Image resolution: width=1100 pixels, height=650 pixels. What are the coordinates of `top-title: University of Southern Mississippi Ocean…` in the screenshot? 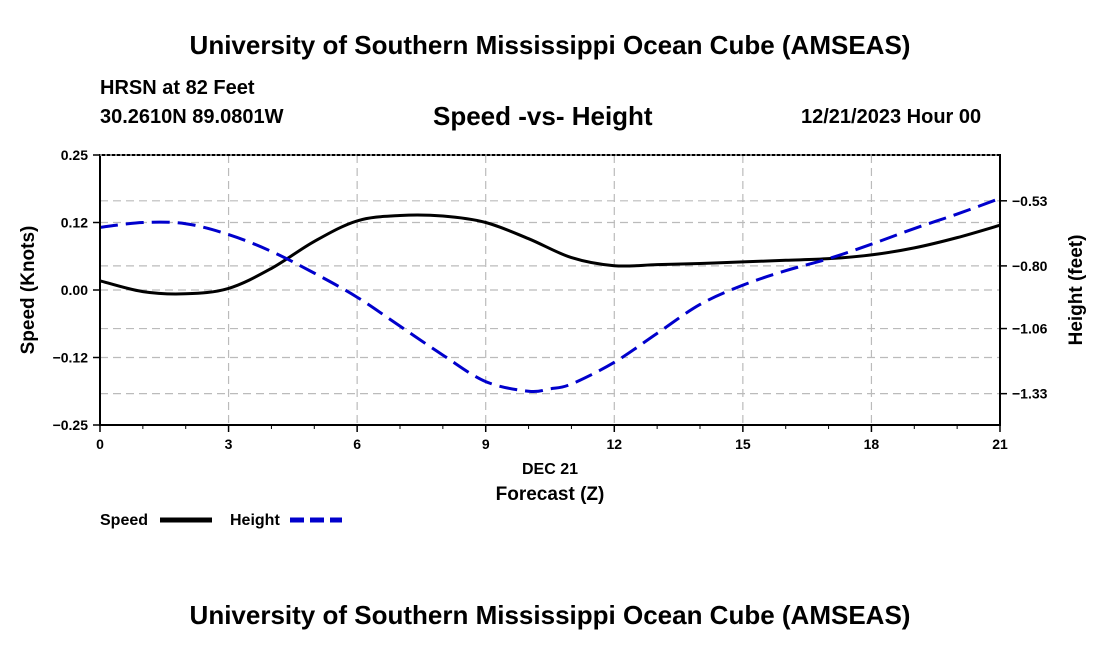 It's located at (550, 45).